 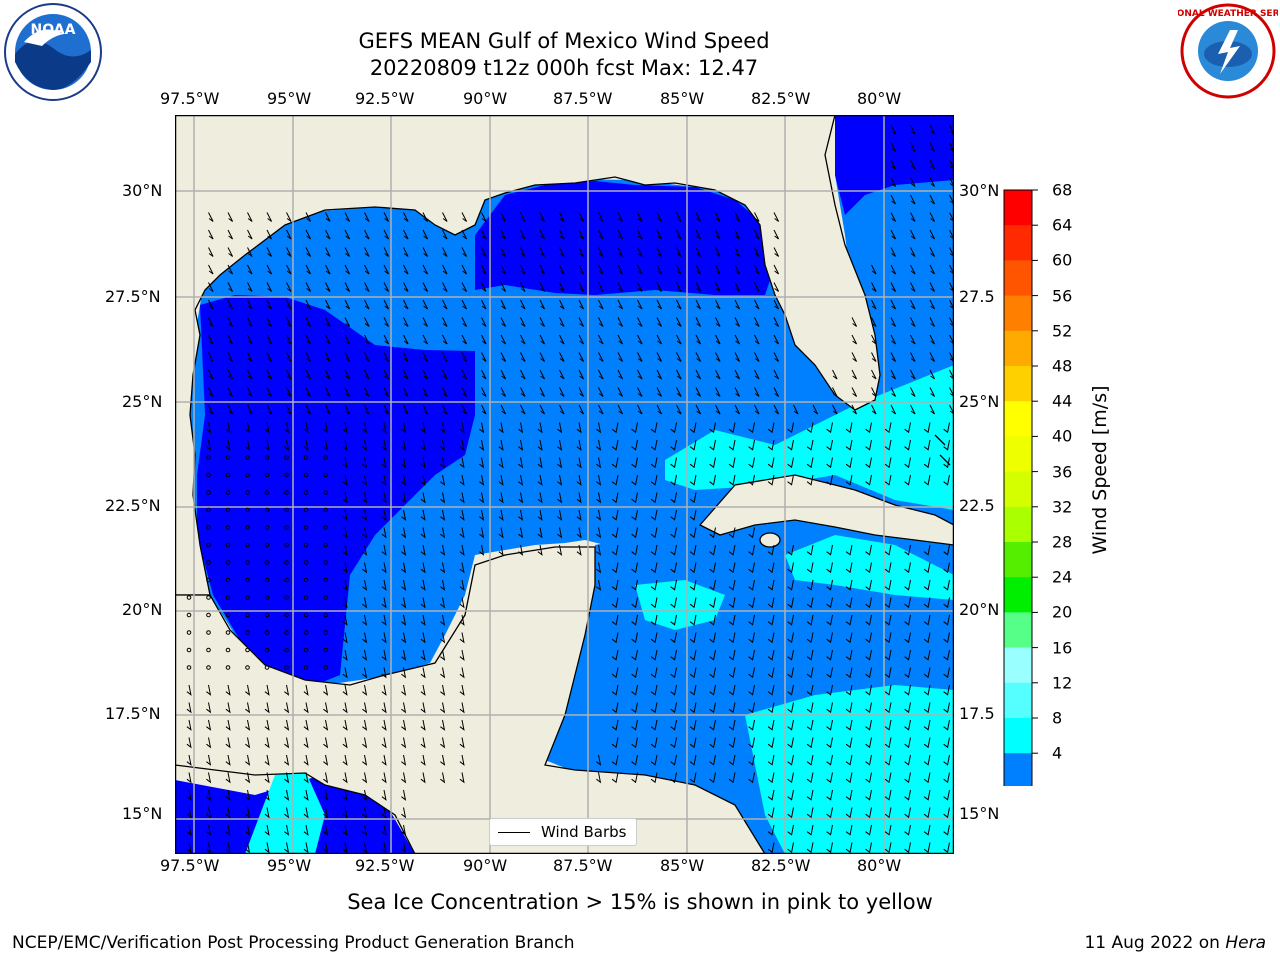 I want to click on lat-label-right-4: 20°N, so click(x=979, y=609).